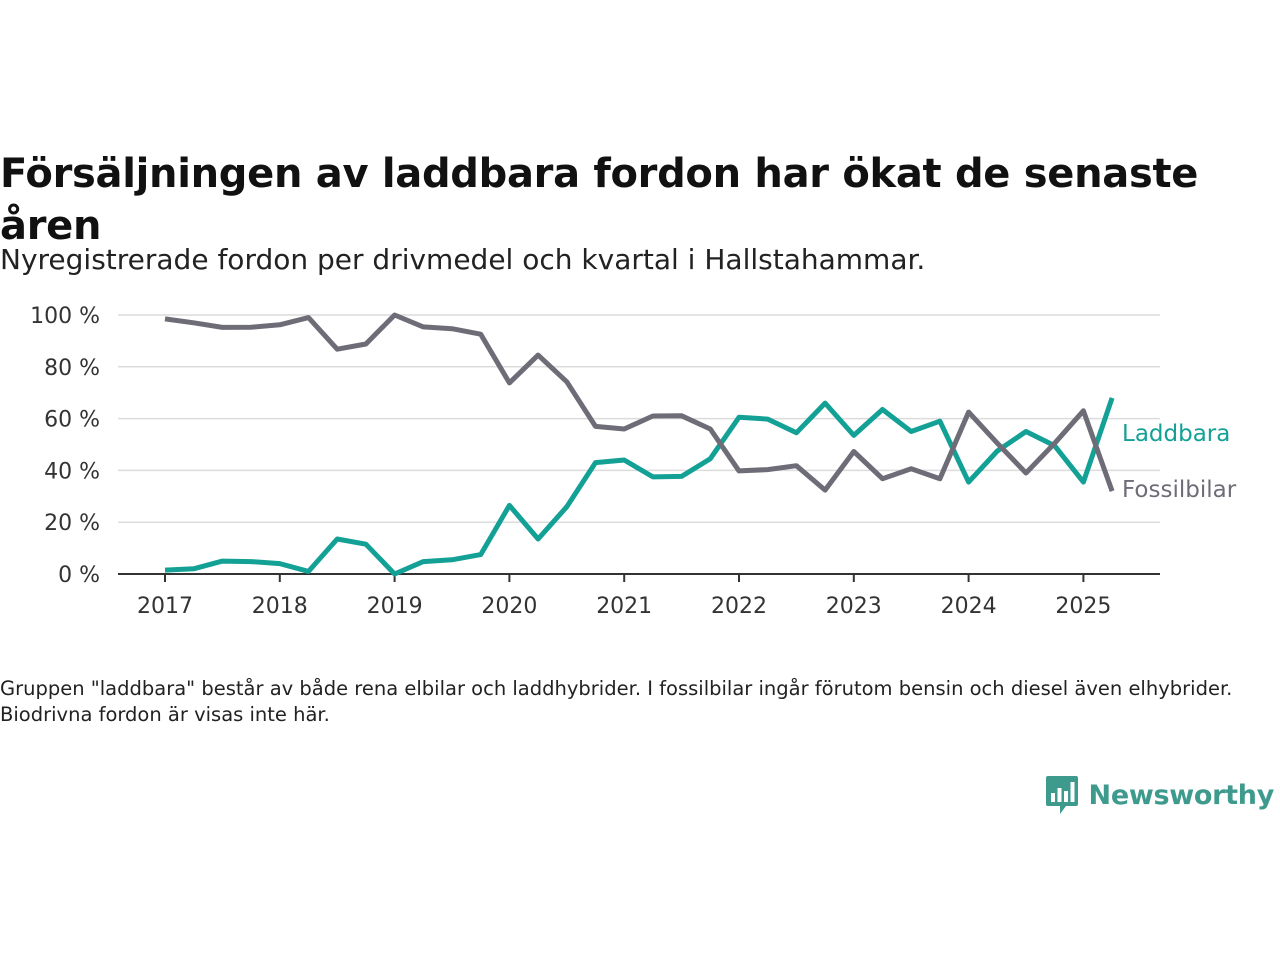 The image size is (1280, 960). I want to click on x-tick-label: 2021, so click(624, 606).